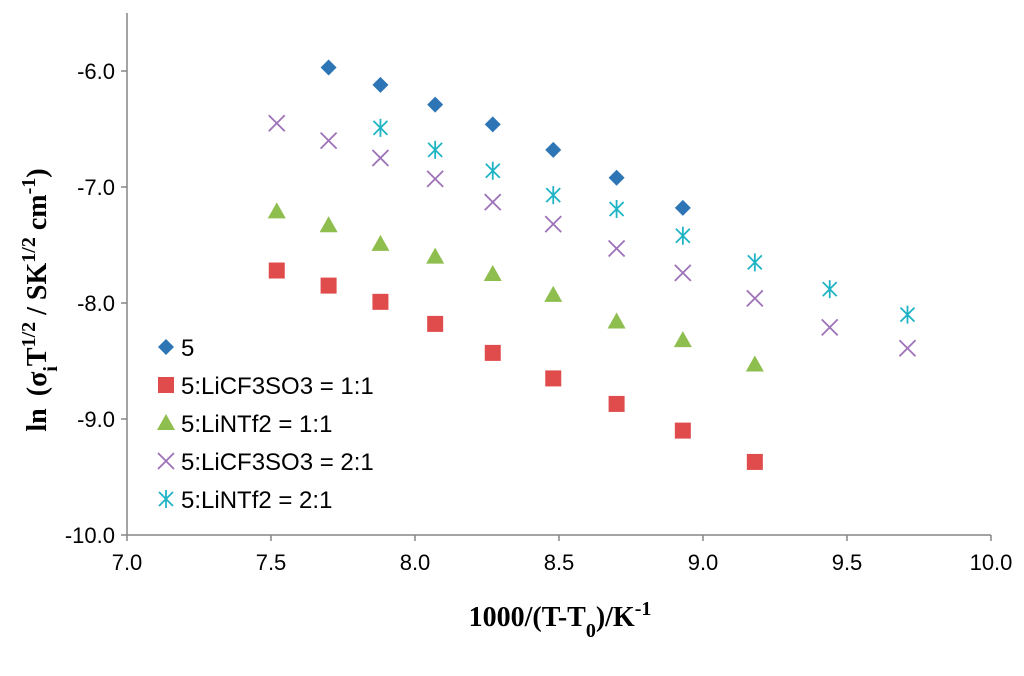 This screenshot has height=676, width=1024. What do you see at coordinates (559, 562) in the screenshot?
I see `x-tick-label: 8.5` at bounding box center [559, 562].